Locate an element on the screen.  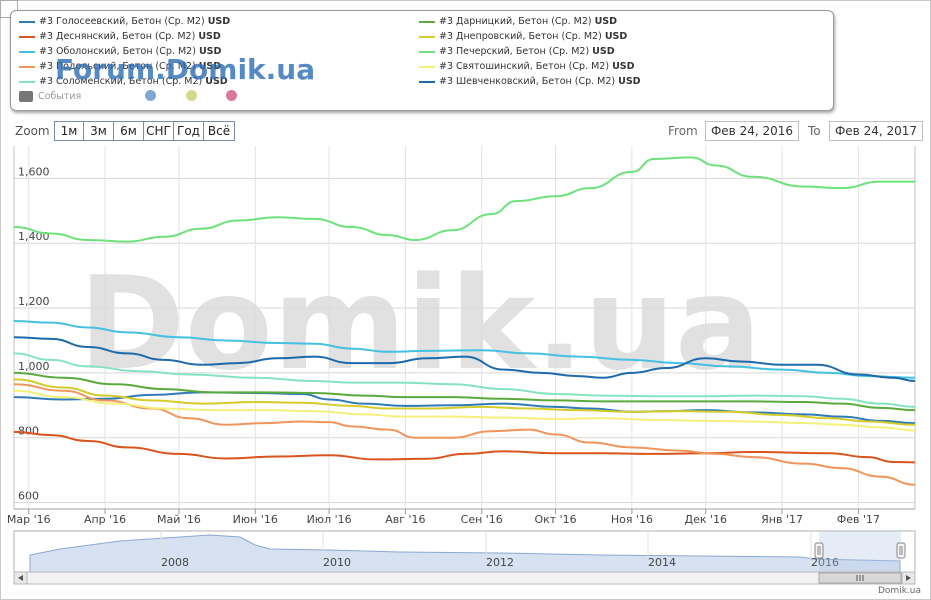
event-dot-yellow-icon is located at coordinates (191, 95).